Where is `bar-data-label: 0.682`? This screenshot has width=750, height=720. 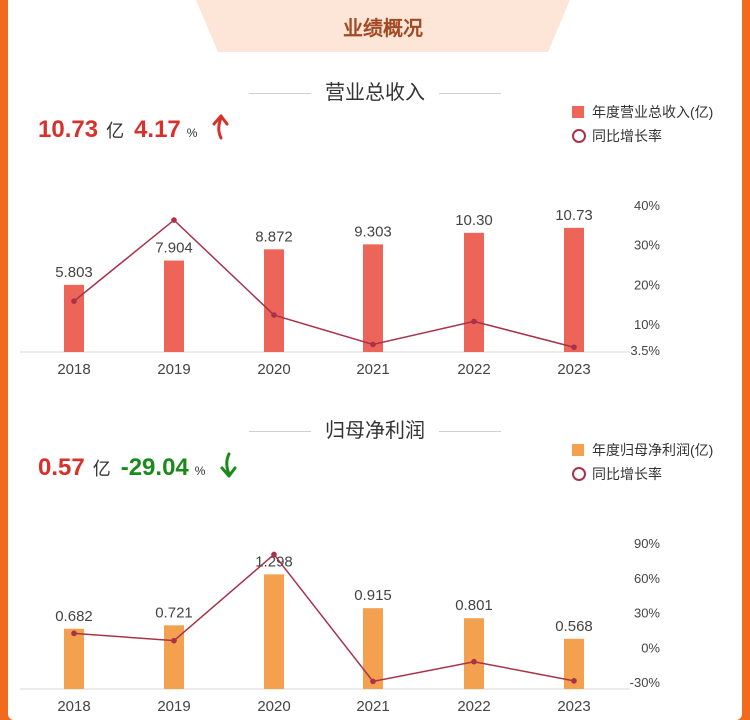
bar-data-label: 0.682 is located at coordinates (74, 616).